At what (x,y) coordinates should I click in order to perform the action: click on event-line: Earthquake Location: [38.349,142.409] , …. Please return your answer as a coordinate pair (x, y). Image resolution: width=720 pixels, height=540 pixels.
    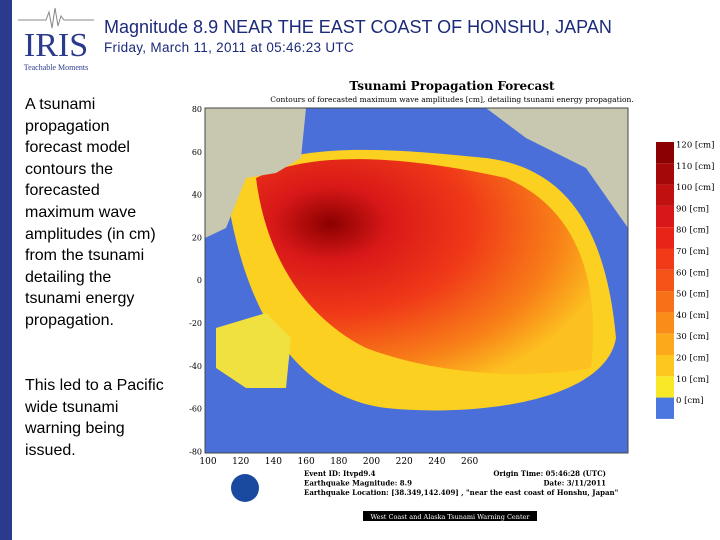
    Looking at the image, I should click on (461, 492).